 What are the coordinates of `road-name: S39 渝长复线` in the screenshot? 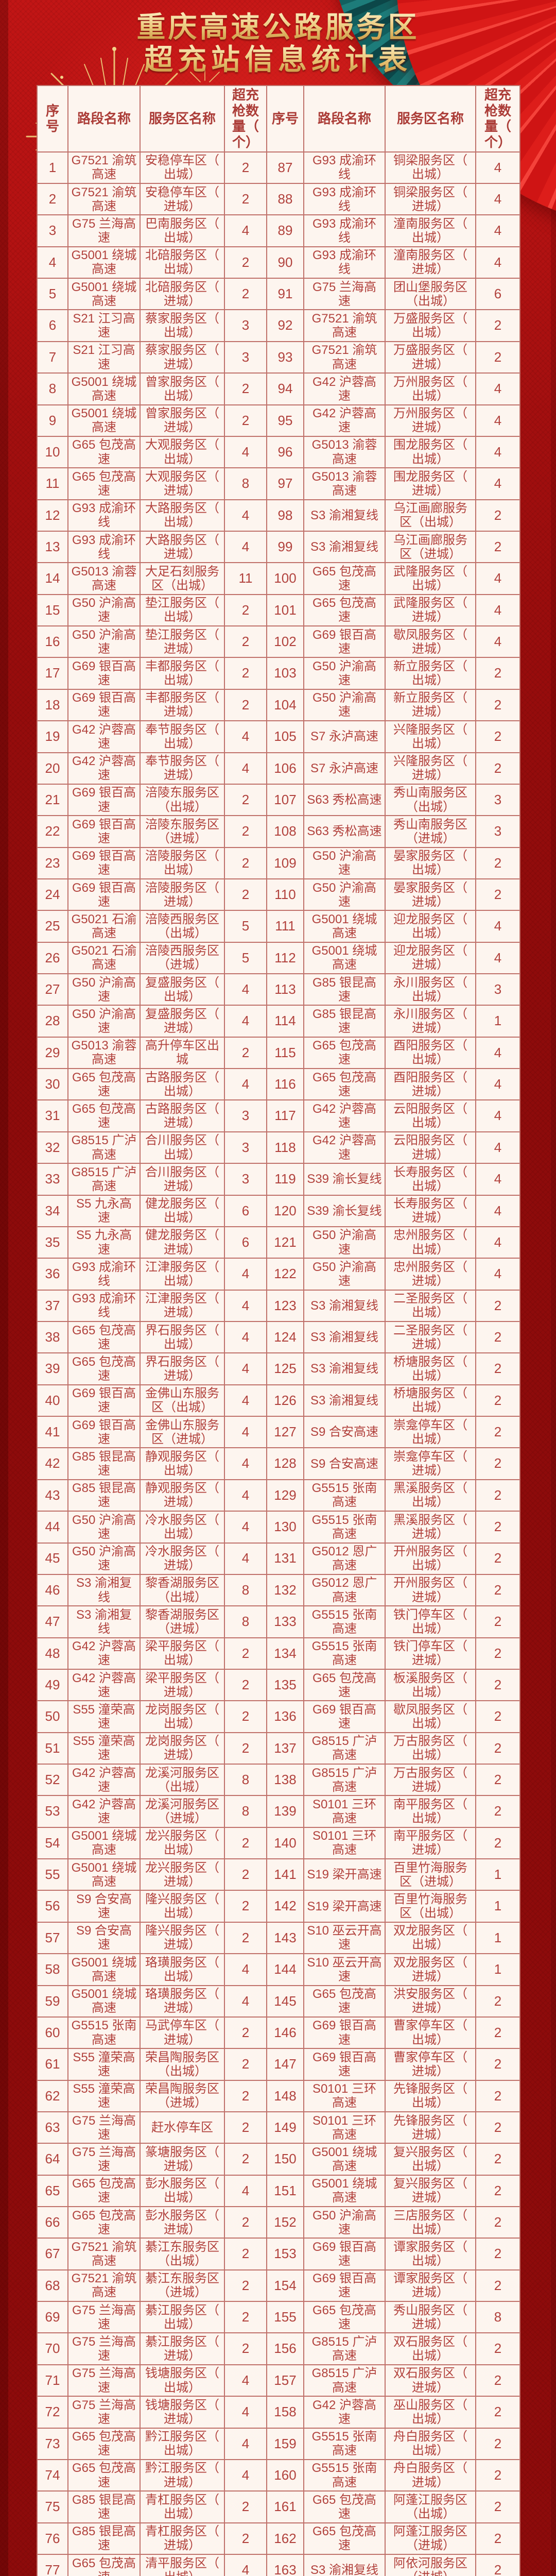 It's located at (344, 1210).